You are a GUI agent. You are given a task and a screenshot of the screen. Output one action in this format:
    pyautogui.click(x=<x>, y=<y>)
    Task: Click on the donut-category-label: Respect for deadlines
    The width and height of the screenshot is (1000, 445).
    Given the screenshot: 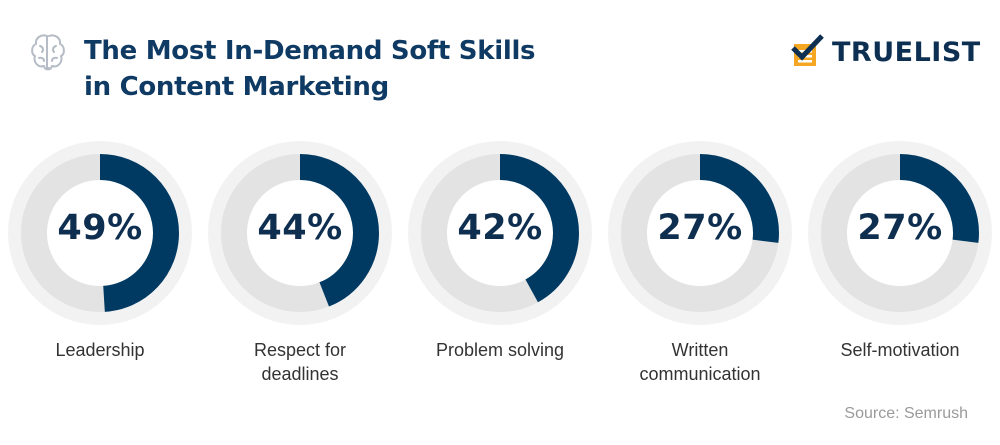 What is the action you would take?
    pyautogui.click(x=300, y=362)
    